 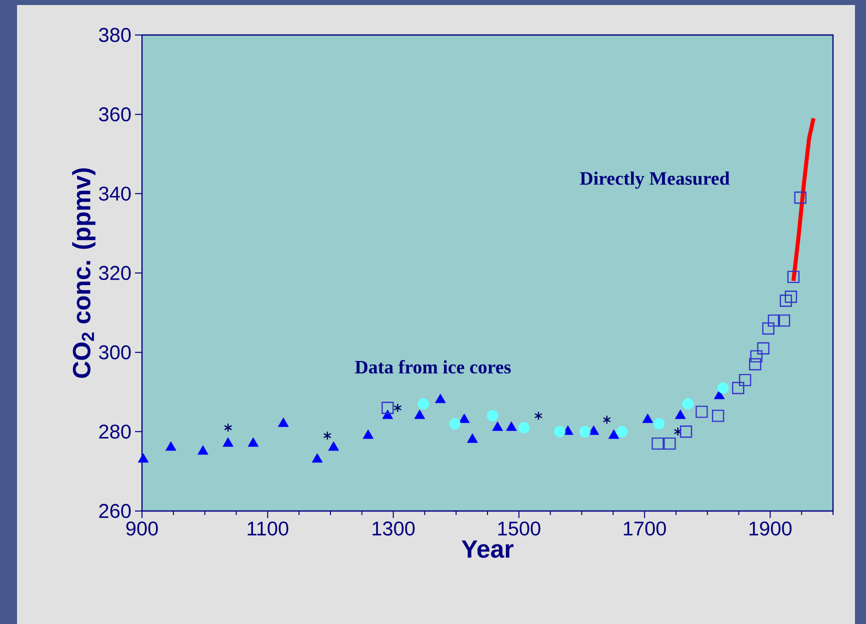 I want to click on line-series, so click(x=803, y=199).